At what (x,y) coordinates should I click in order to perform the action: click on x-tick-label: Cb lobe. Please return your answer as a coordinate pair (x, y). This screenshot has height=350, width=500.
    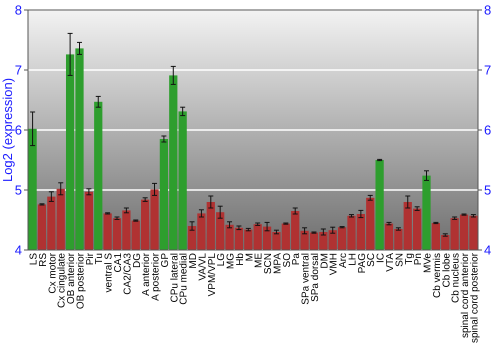
    Looking at the image, I should click on (446, 270).